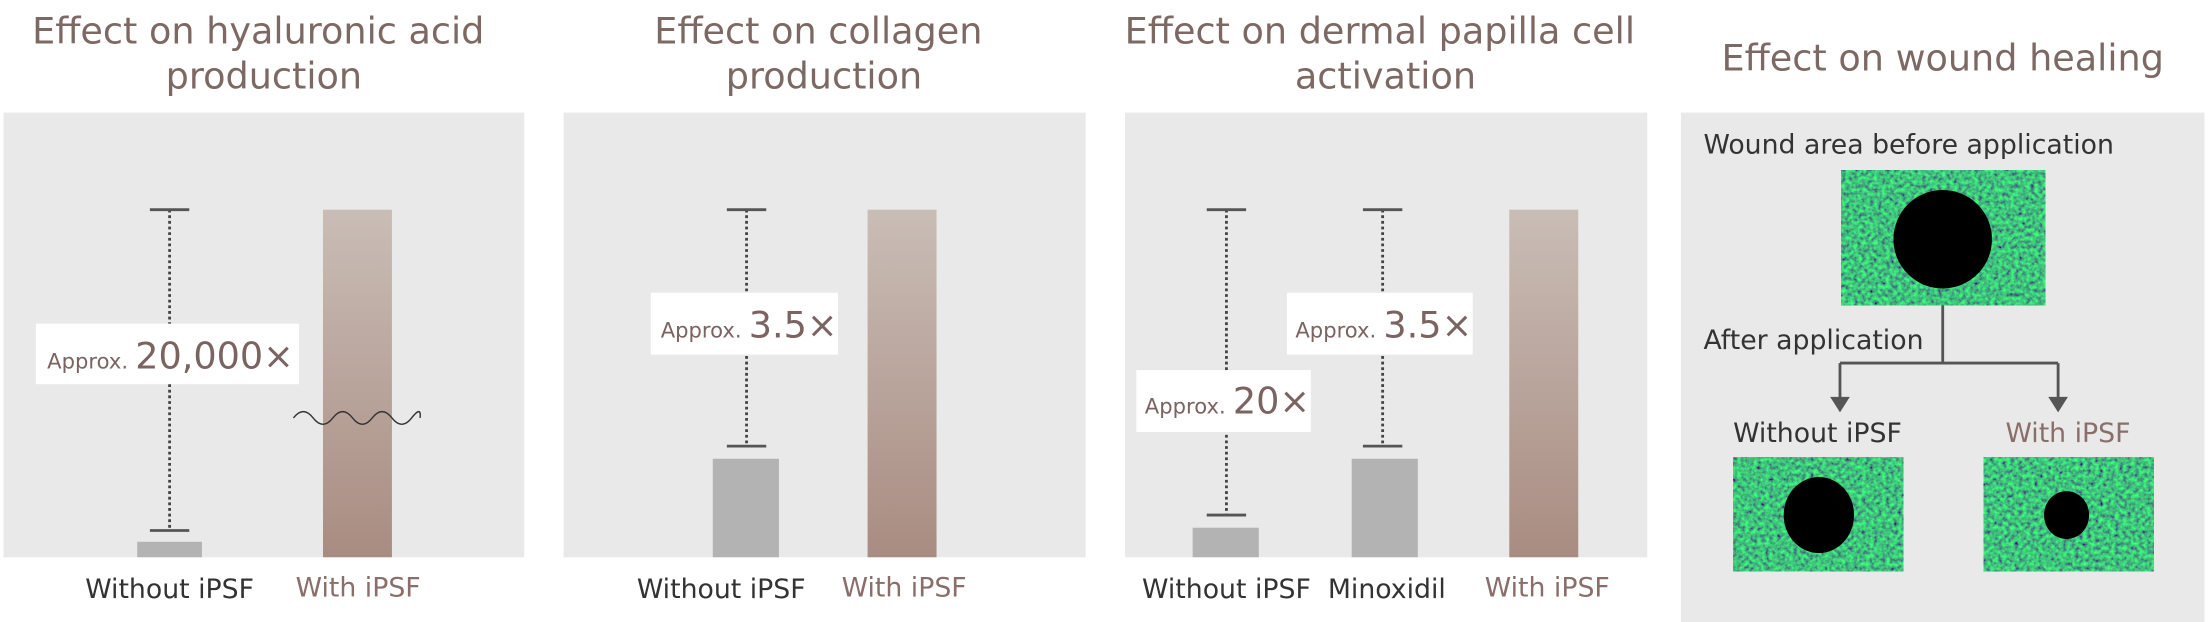  I want to click on panel-title: activation, so click(1385, 76).